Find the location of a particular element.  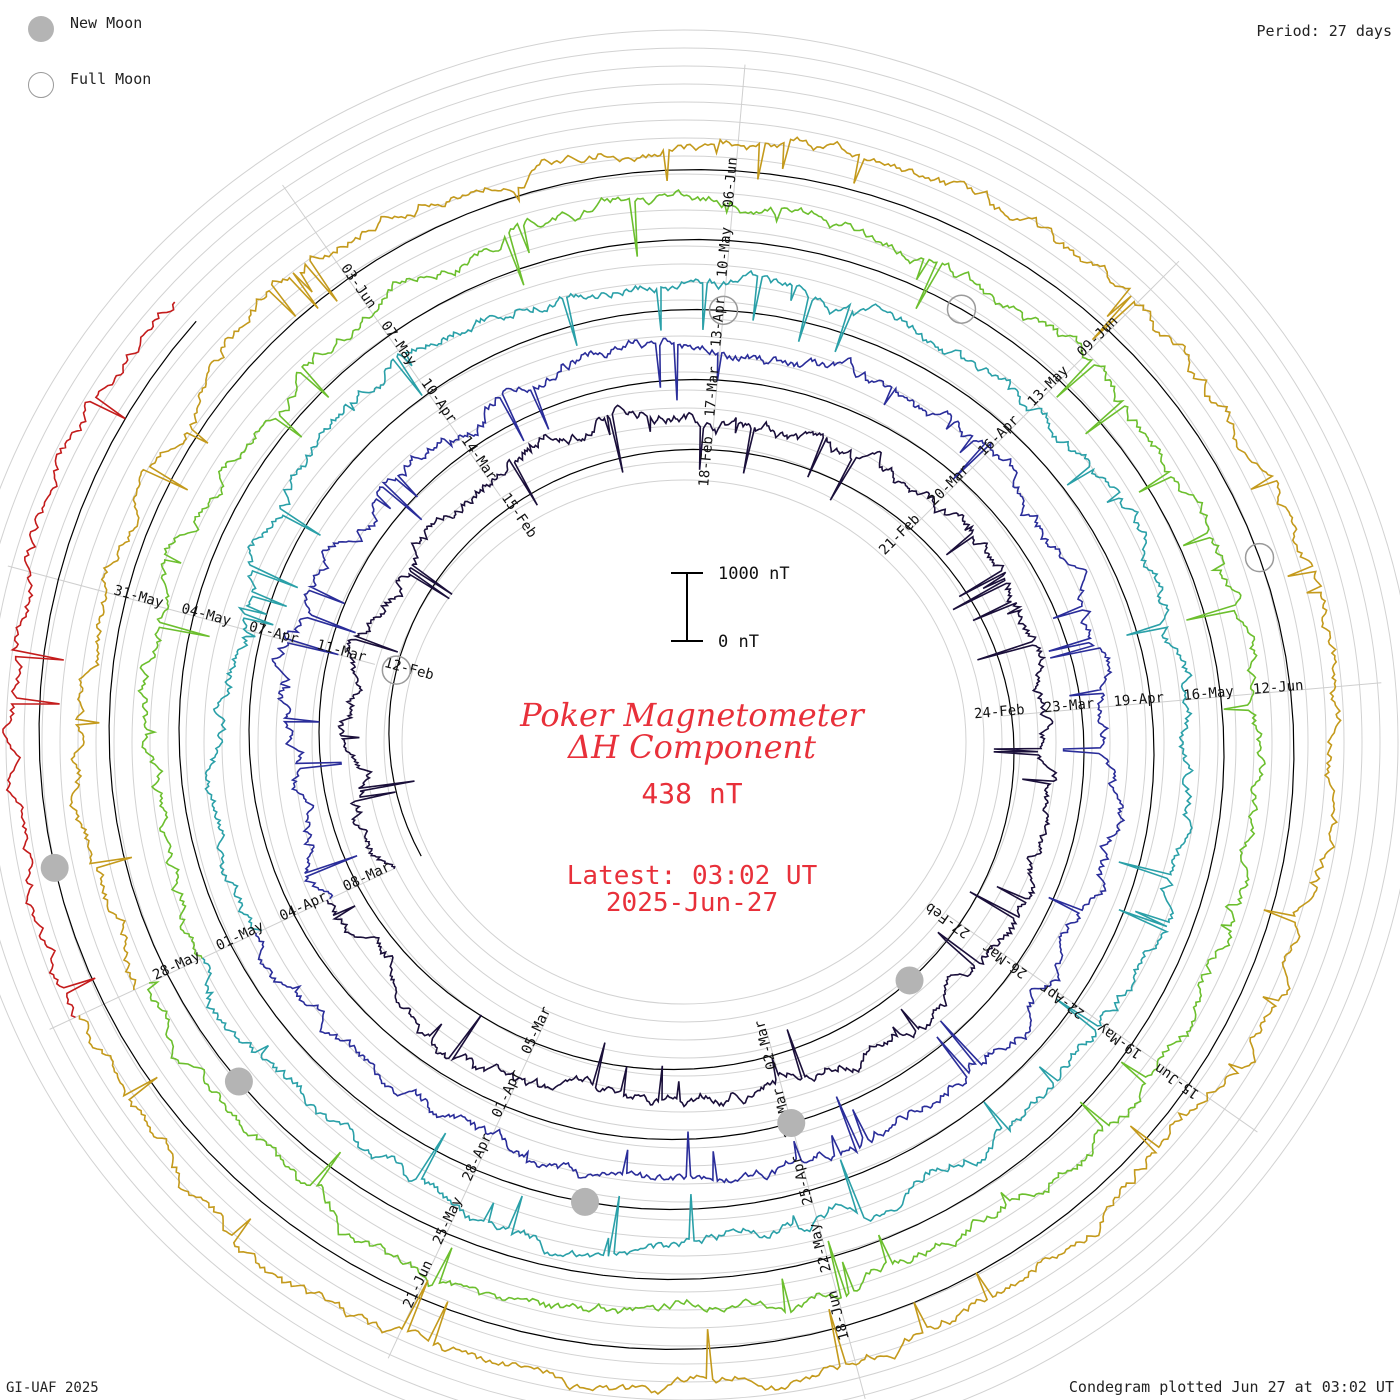

date-label-10-may: 10-May is located at coordinates (724, 252).